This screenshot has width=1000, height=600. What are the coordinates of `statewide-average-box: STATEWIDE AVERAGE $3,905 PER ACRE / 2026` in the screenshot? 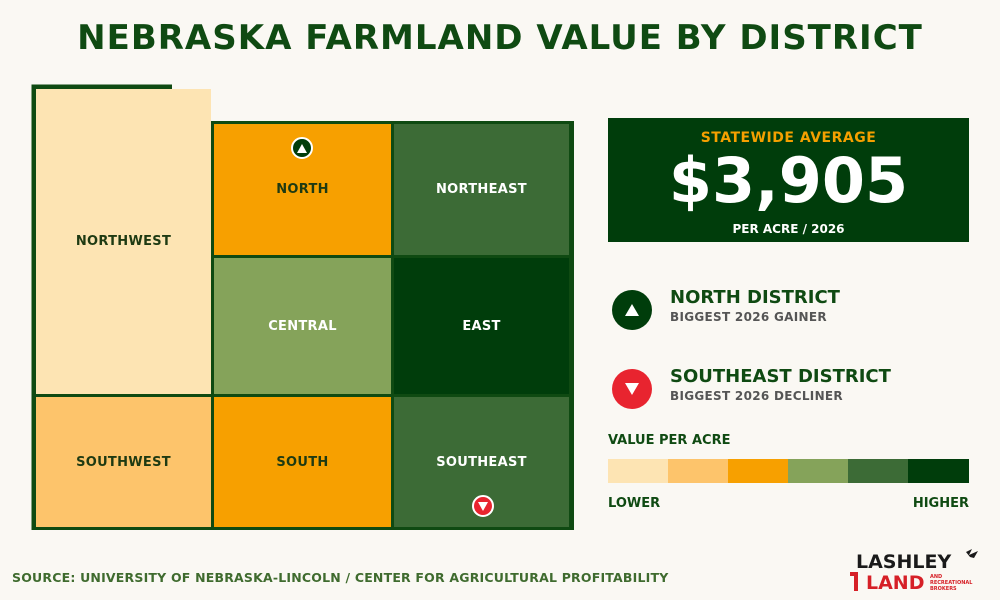 It's located at (788, 180).